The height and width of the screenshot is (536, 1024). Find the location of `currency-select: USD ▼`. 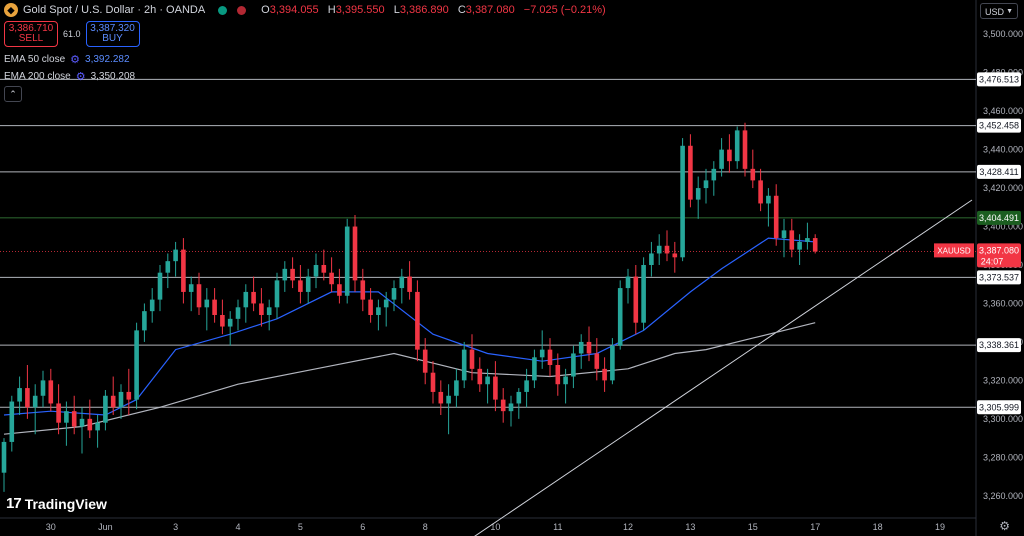

currency-select: USD ▼ is located at coordinates (999, 11).